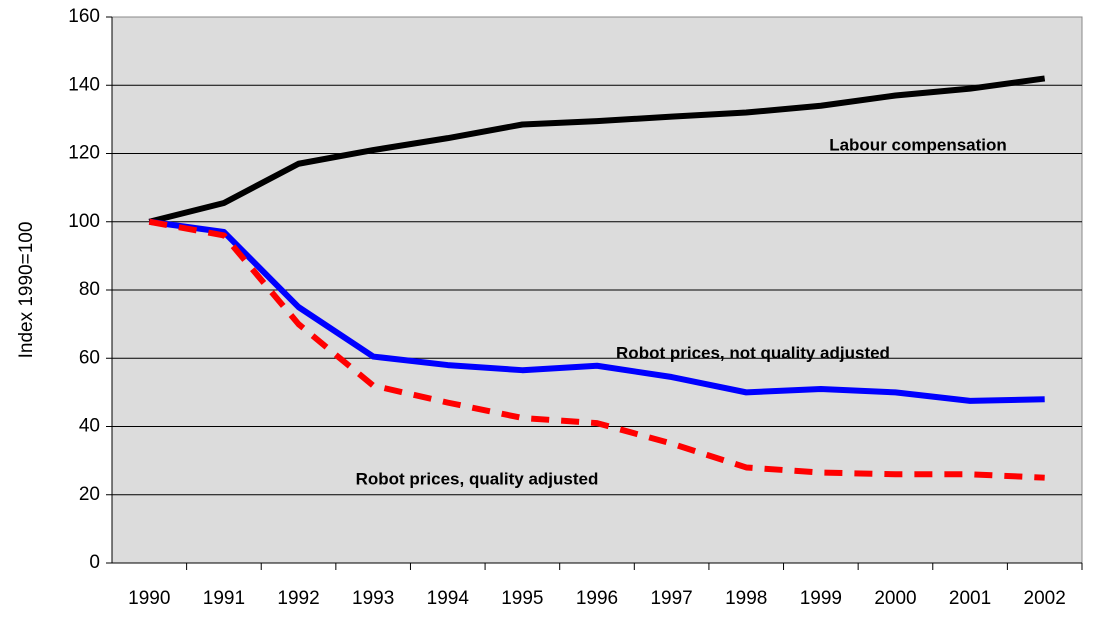  Describe the element at coordinates (89, 357) in the screenshot. I see `y-tick-label: 60` at that location.